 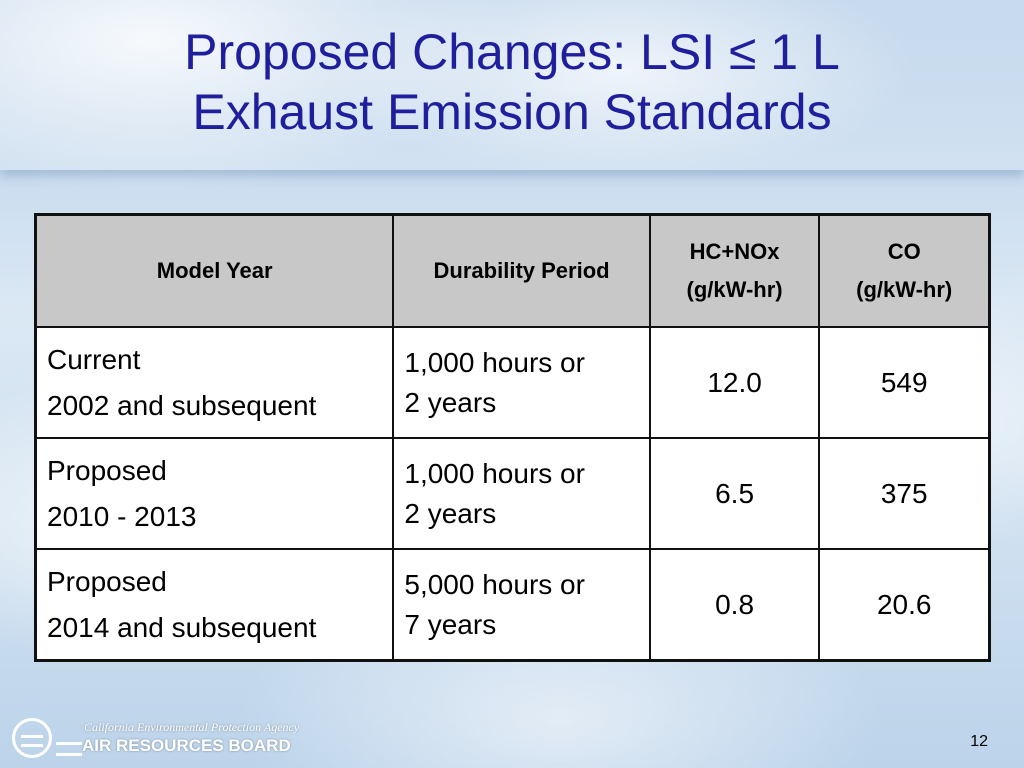 What do you see at coordinates (94, 359) in the screenshot?
I see `row-status: Current` at bounding box center [94, 359].